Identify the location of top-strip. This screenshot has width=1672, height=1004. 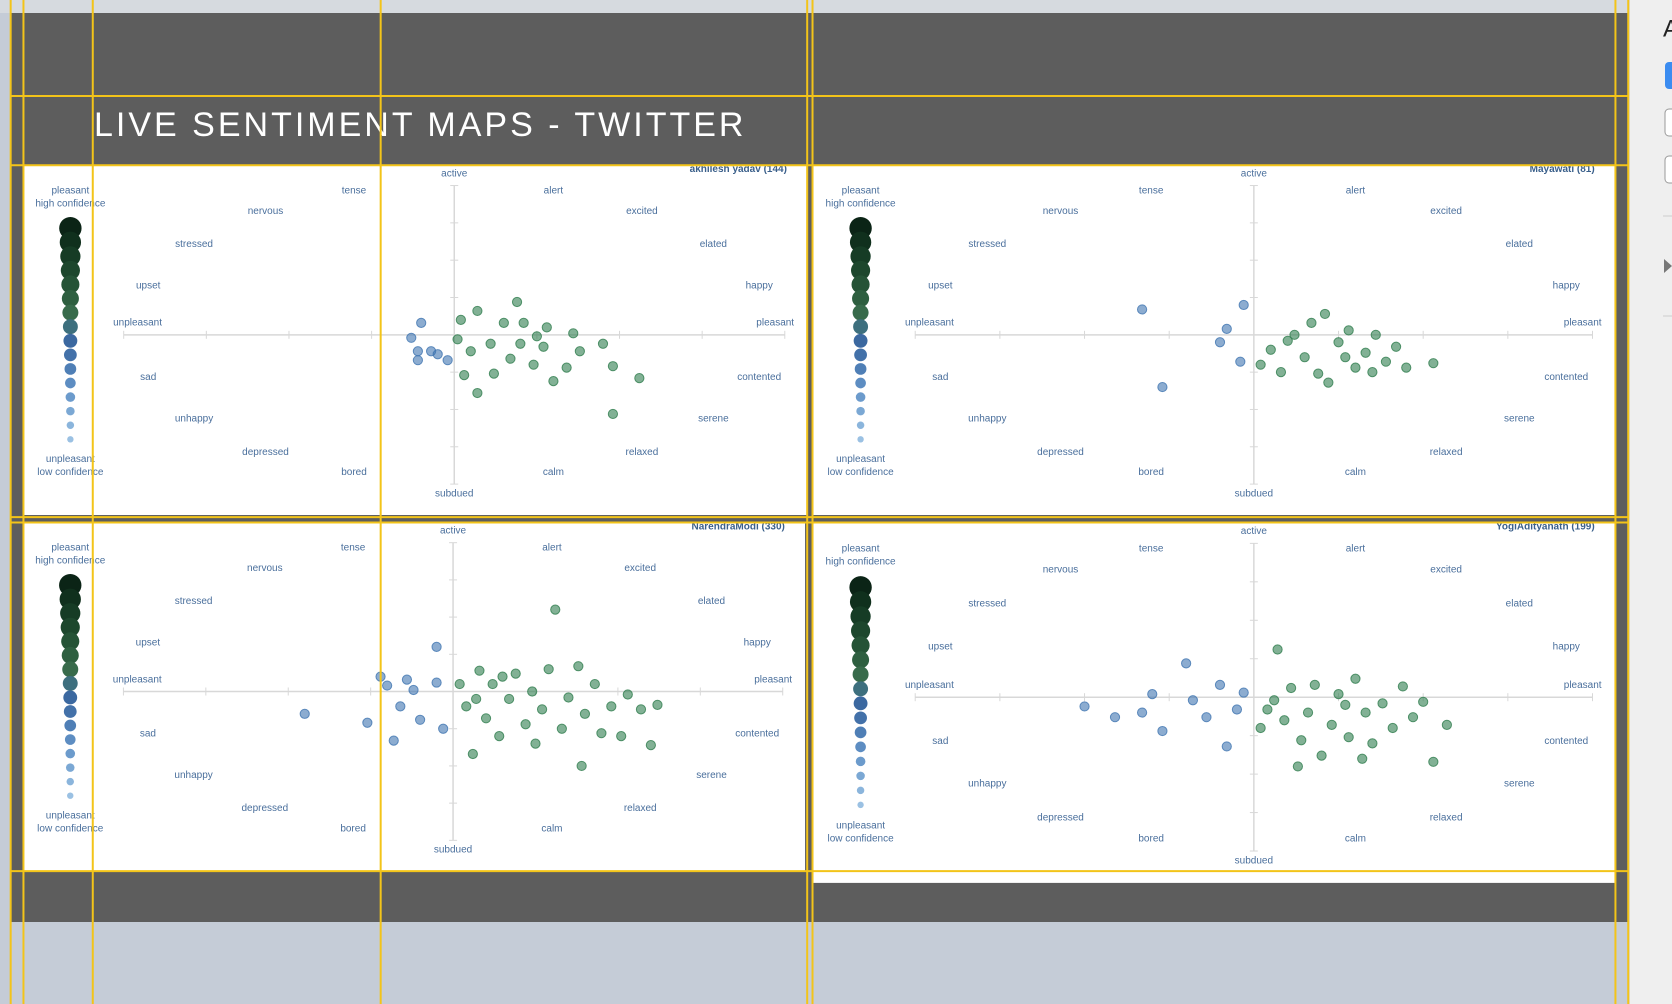
(836, 6).